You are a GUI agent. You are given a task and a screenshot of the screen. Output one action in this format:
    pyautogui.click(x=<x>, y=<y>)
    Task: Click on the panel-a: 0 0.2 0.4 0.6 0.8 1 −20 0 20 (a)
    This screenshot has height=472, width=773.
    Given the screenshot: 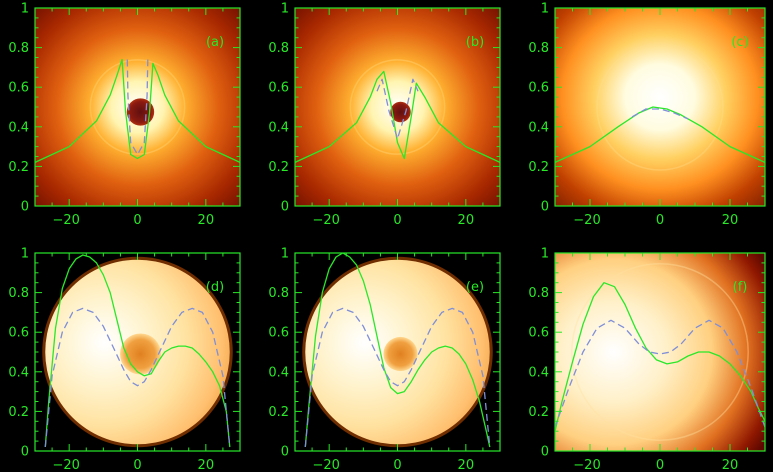 What is the action you would take?
    pyautogui.click(x=124, y=115)
    